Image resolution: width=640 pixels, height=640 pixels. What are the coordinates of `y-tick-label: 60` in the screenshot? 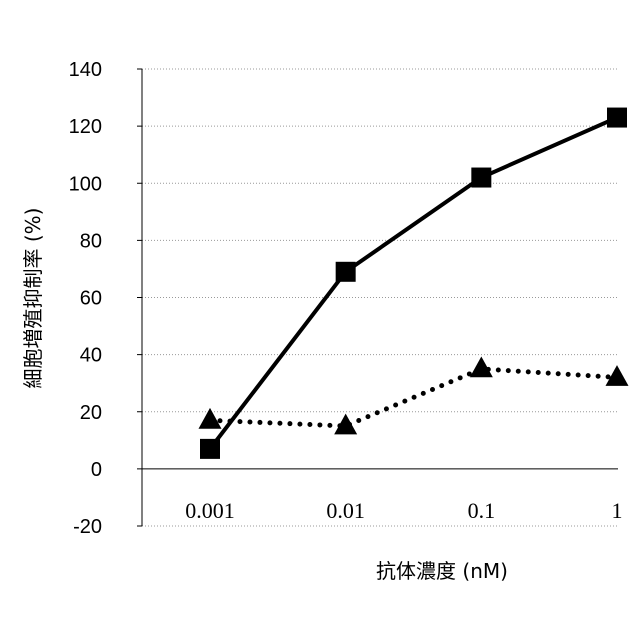 It's located at (91, 299).